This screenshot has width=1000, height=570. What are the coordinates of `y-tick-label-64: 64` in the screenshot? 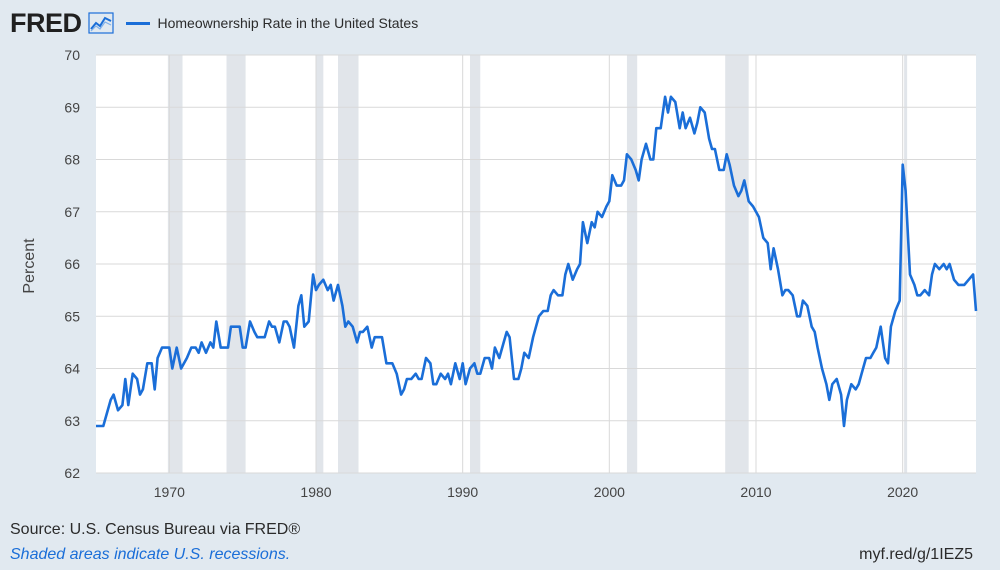 It's located at (72, 369).